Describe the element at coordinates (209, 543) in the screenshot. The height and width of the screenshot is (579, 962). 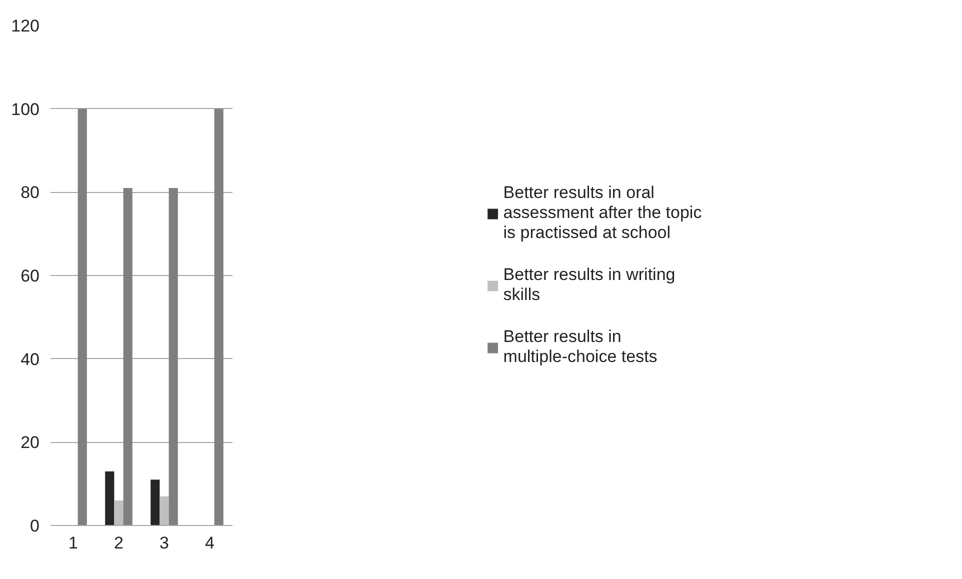
I see `x-tick-label: 4` at that location.